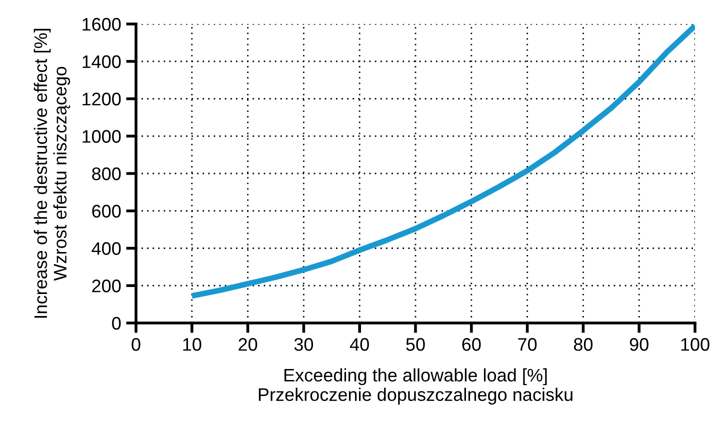 This screenshot has height=424, width=710. What do you see at coordinates (695, 344) in the screenshot?
I see `x-tick-label: 100` at bounding box center [695, 344].